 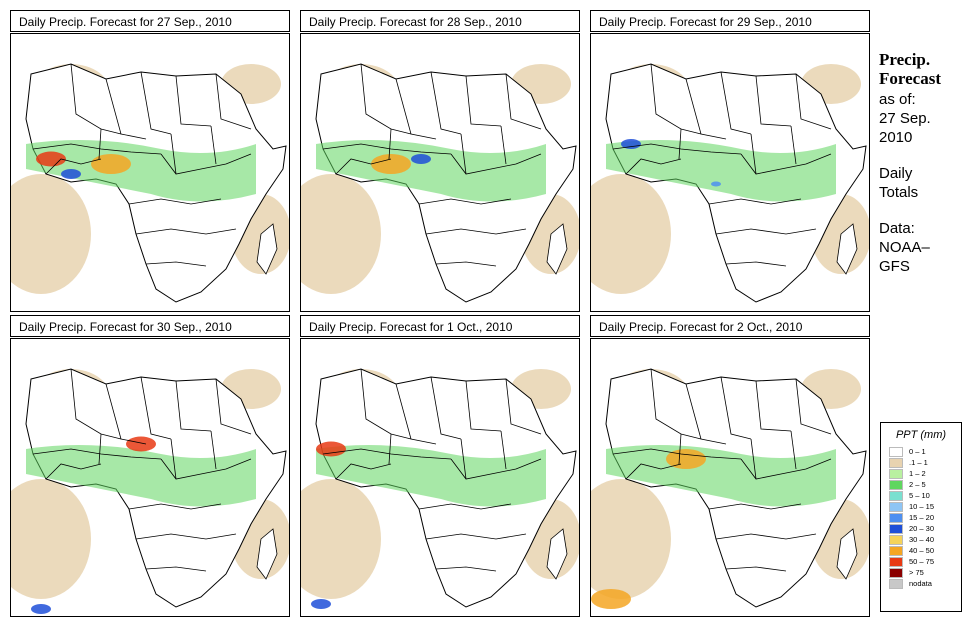 I want to click on map-panel-3: Daily Precip. Forecast for 29 Sep., 2010, so click(x=730, y=161).